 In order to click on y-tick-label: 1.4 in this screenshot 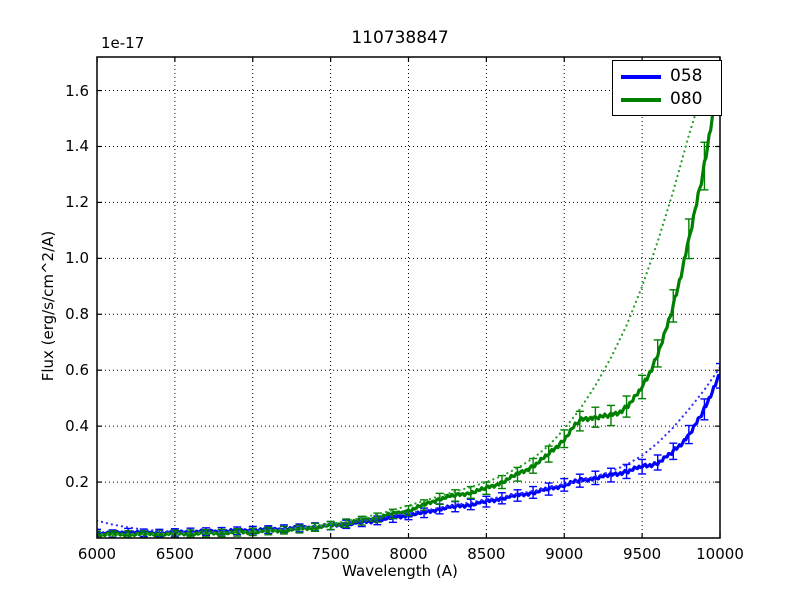, I will do `click(77, 146)`.